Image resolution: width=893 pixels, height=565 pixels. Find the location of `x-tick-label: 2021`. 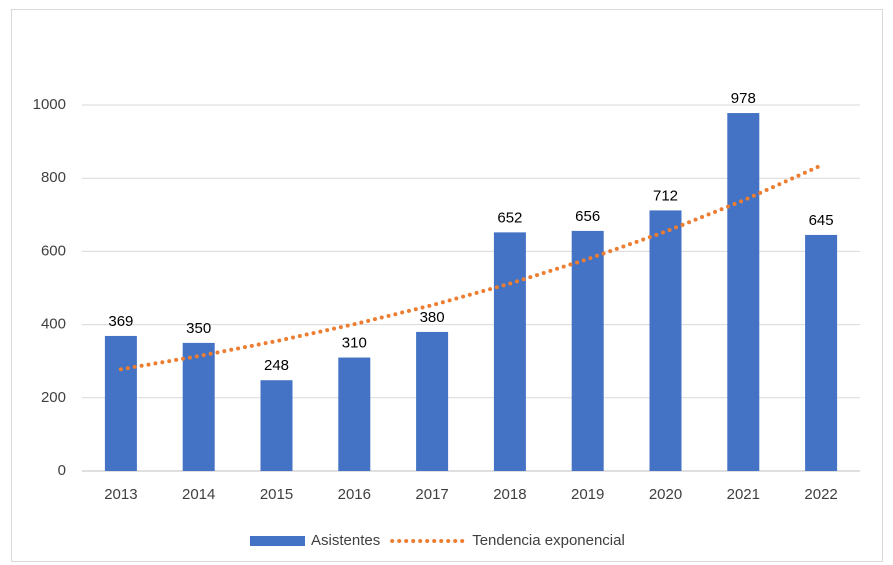

x-tick-label: 2021 is located at coordinates (743, 494).